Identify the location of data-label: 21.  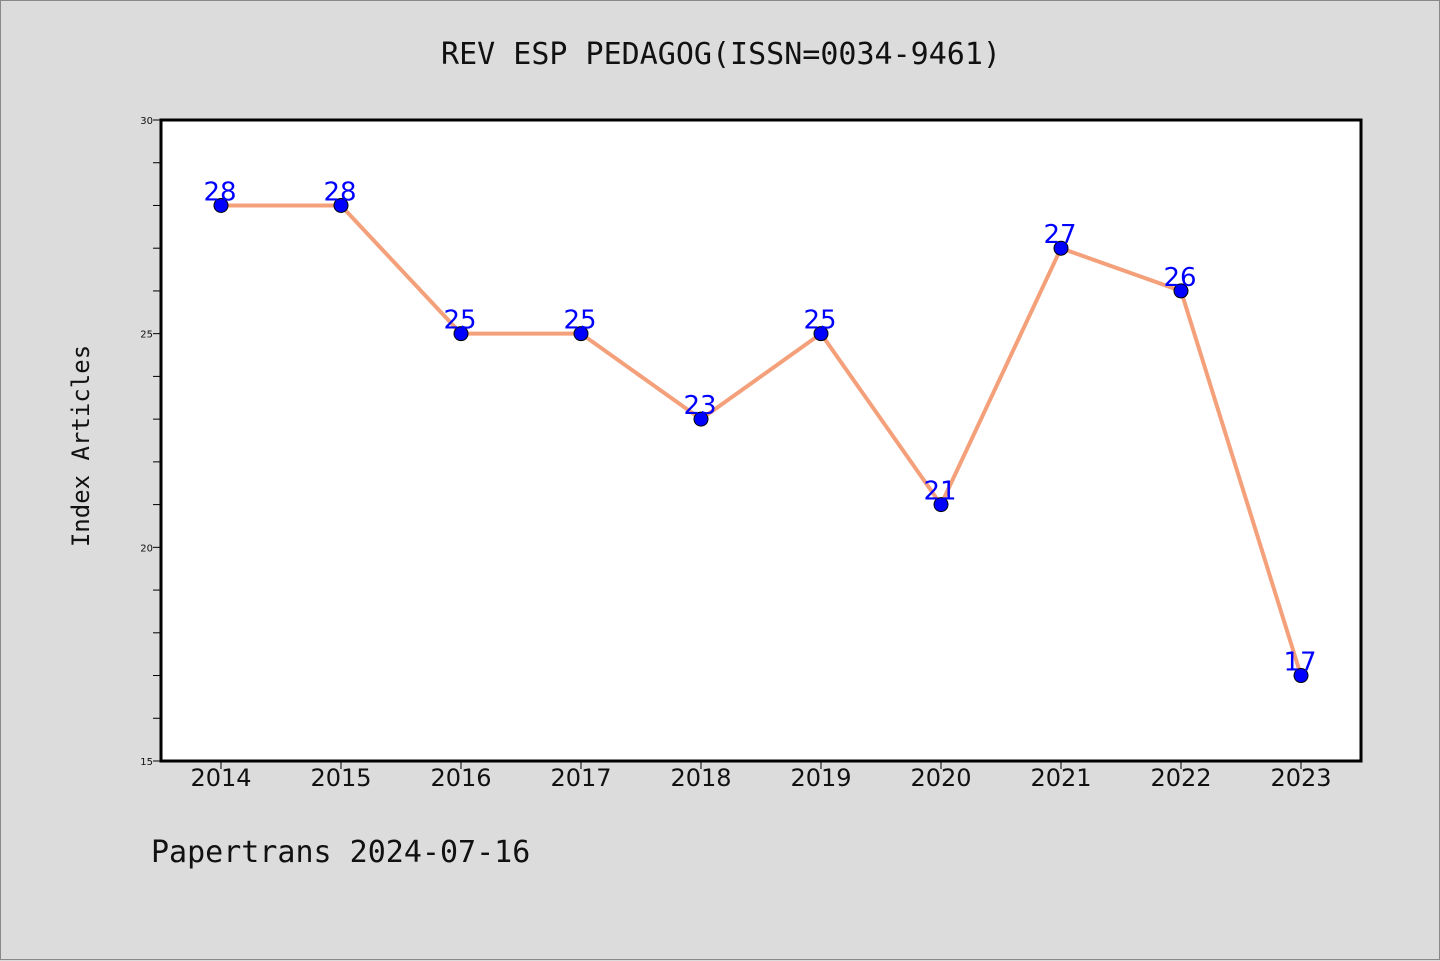
(939, 492).